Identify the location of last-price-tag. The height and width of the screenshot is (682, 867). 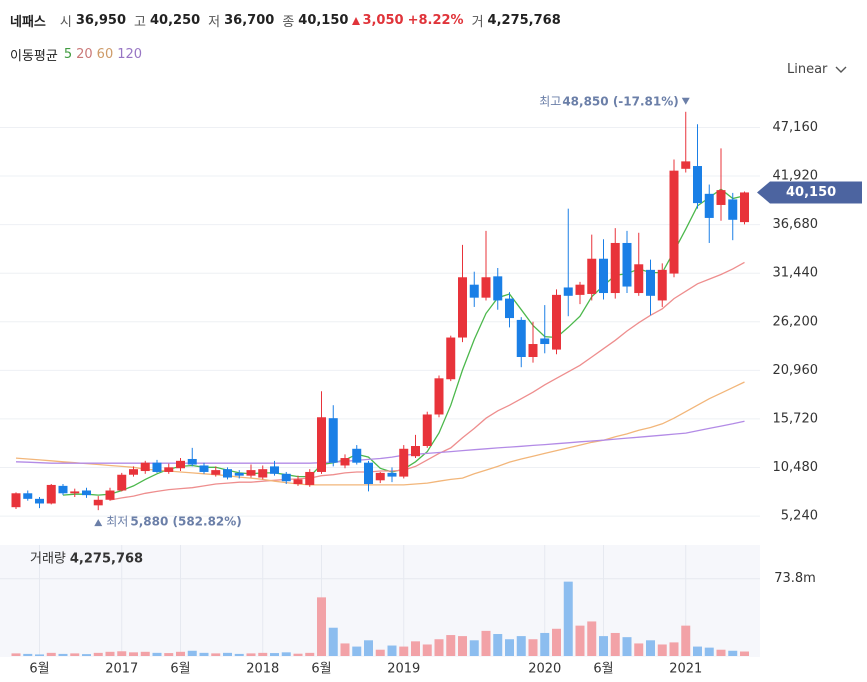
(809, 192).